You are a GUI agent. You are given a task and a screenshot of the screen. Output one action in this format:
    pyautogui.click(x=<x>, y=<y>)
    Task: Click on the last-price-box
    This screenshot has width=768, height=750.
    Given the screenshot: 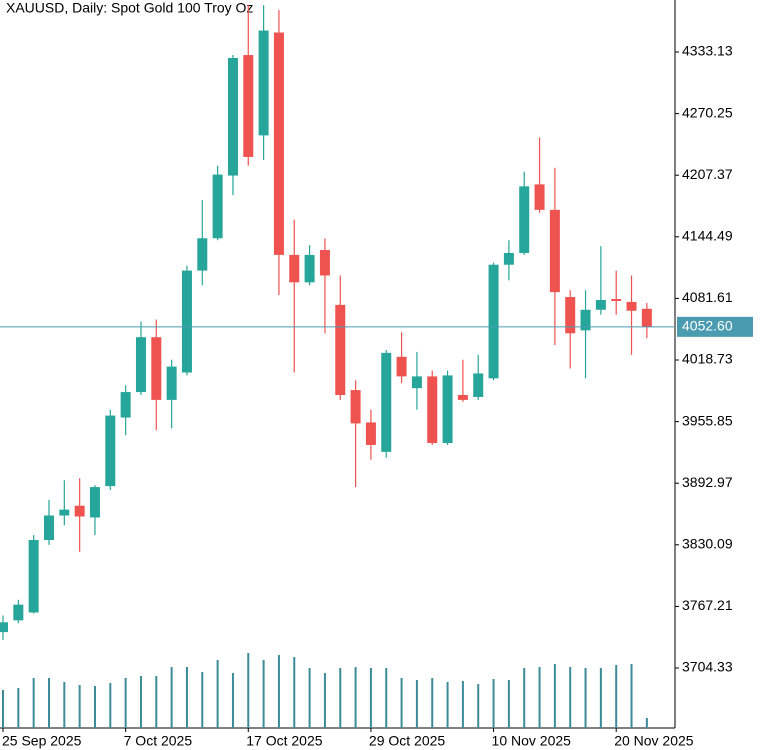 What is the action you would take?
    pyautogui.click(x=715, y=326)
    